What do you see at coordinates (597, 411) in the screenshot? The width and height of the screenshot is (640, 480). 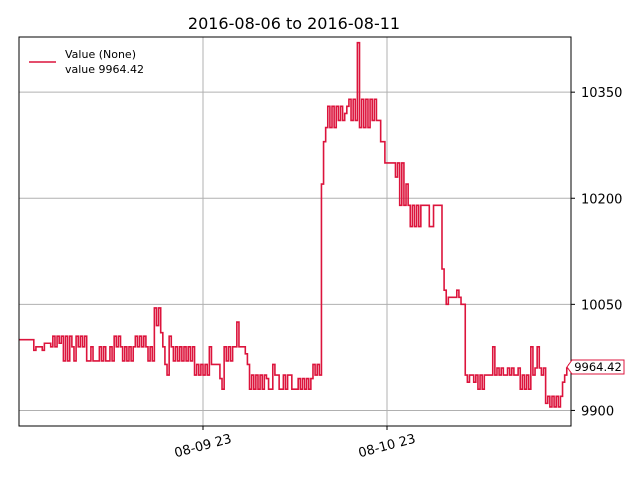 I see `y-tick-label: 9900` at bounding box center [597, 411].